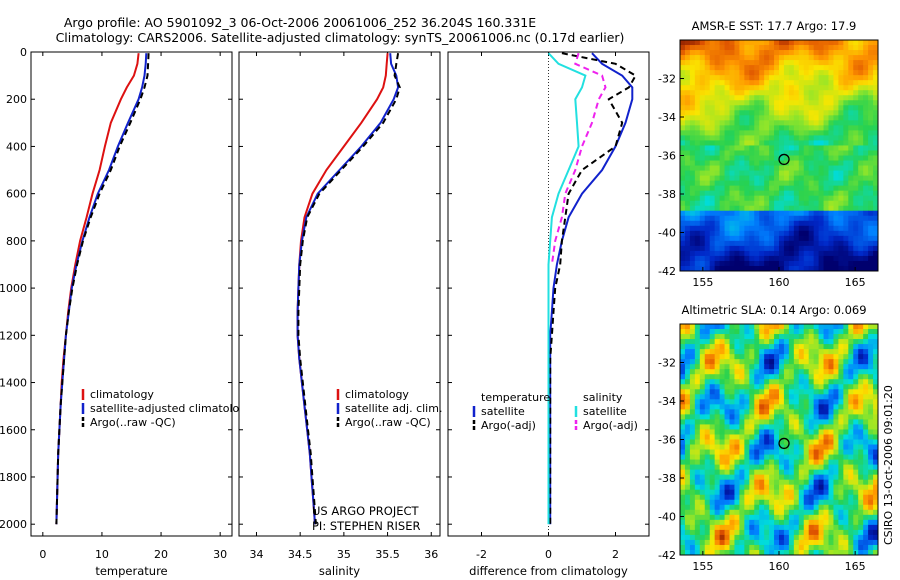  I want to click on x-tick-label: 0, so click(548, 554).